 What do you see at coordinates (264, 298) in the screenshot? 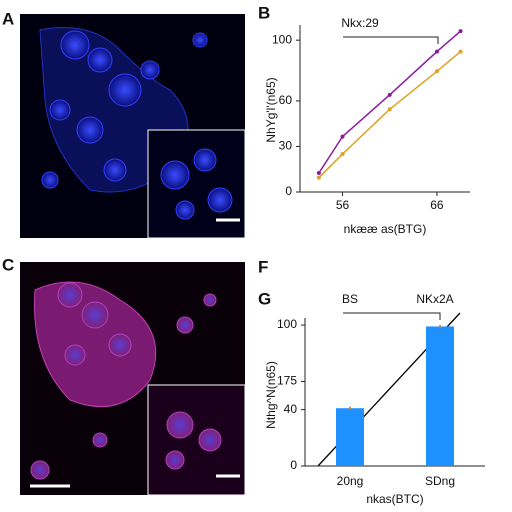
I see `panel-label: G` at bounding box center [264, 298].